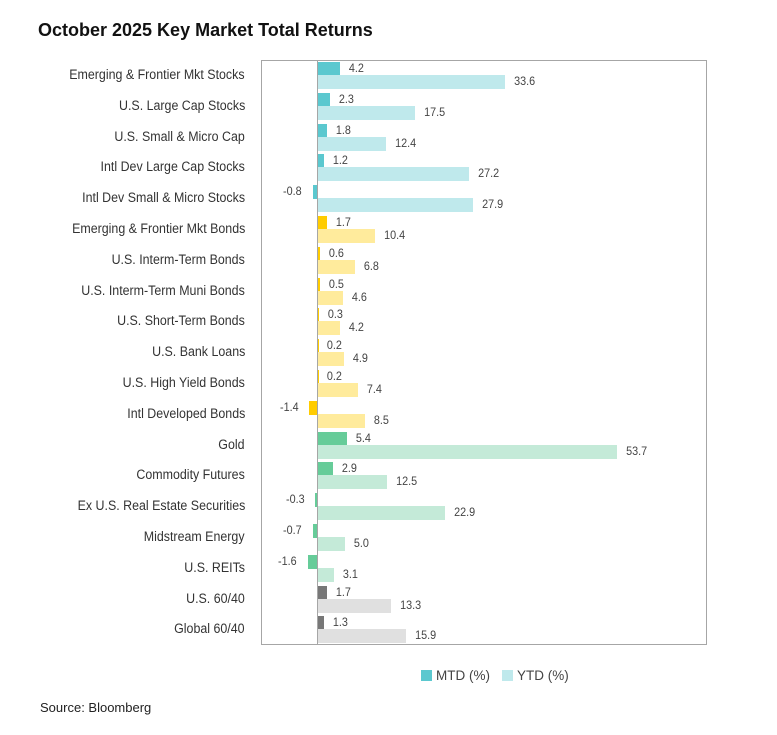 This screenshot has height=735, width=777. I want to click on category-label: U.S. Bank Loans, so click(198, 352).